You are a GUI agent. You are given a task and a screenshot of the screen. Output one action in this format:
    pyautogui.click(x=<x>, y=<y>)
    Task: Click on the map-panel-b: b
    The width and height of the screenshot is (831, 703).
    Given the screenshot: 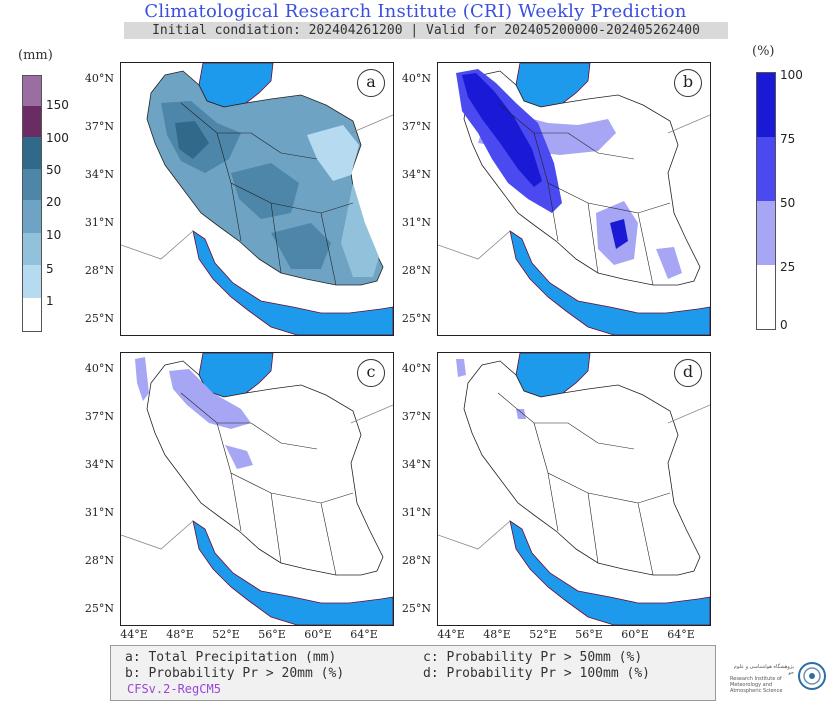 What is the action you would take?
    pyautogui.click(x=574, y=199)
    